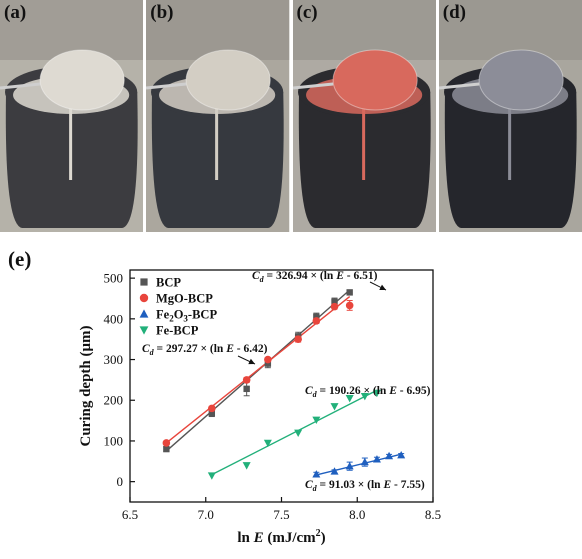 The width and height of the screenshot is (582, 559). Describe the element at coordinates (162, 12) in the screenshot. I see `panel-label-b: (b)` at that location.